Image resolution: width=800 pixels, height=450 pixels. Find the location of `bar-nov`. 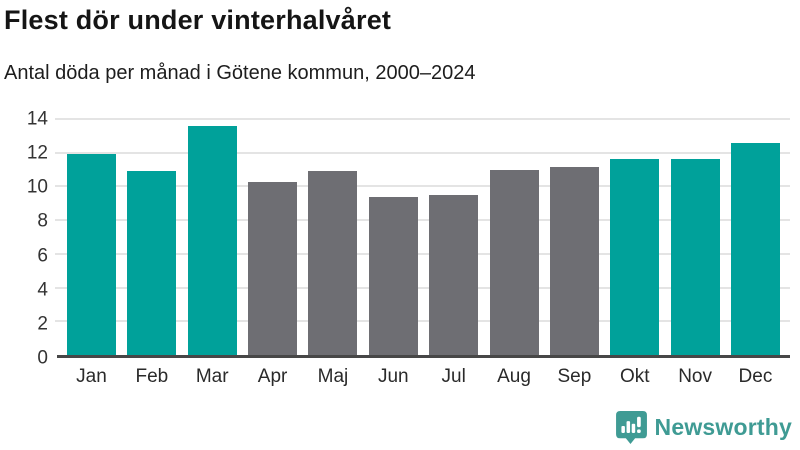

bar-nov is located at coordinates (695, 257).